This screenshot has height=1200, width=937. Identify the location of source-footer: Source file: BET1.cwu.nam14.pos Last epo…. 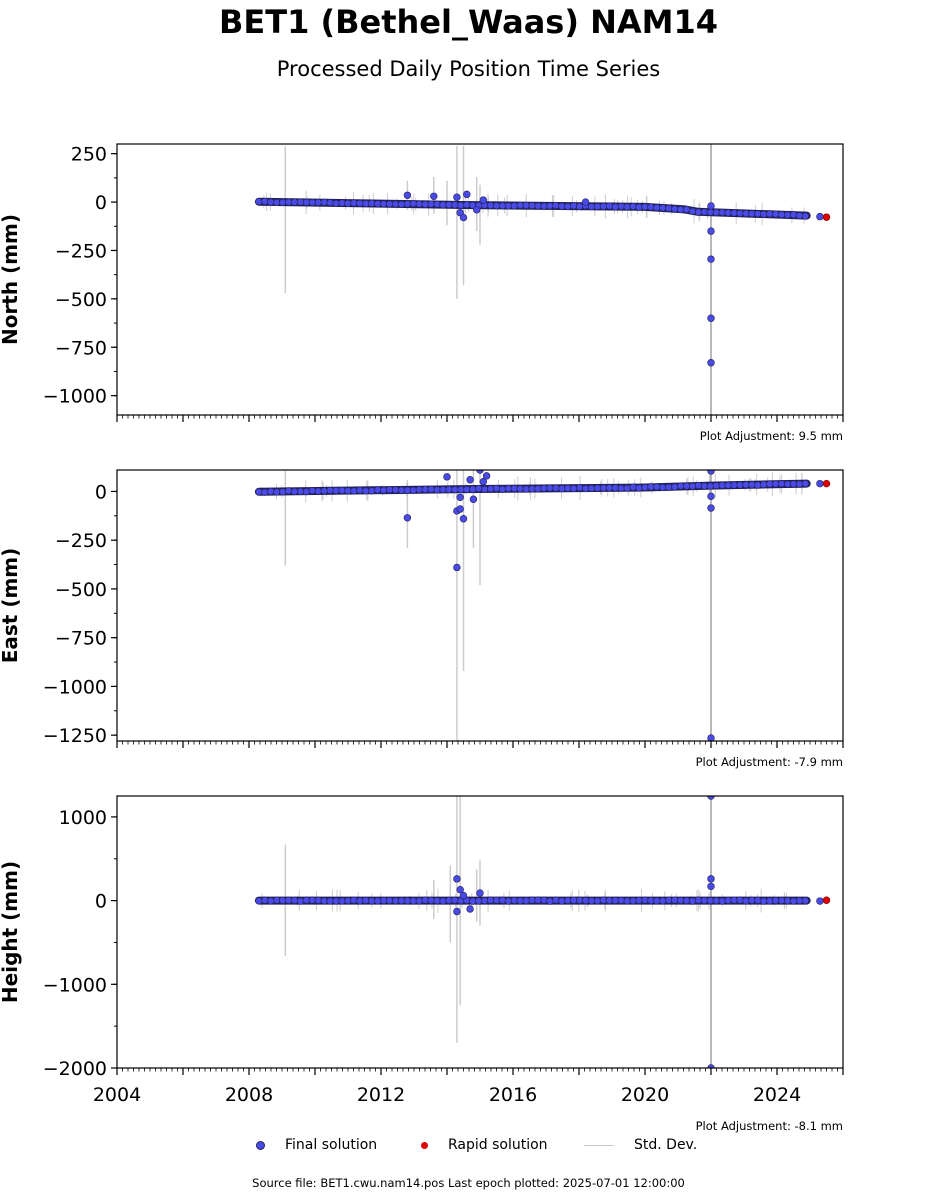
(468, 1183).